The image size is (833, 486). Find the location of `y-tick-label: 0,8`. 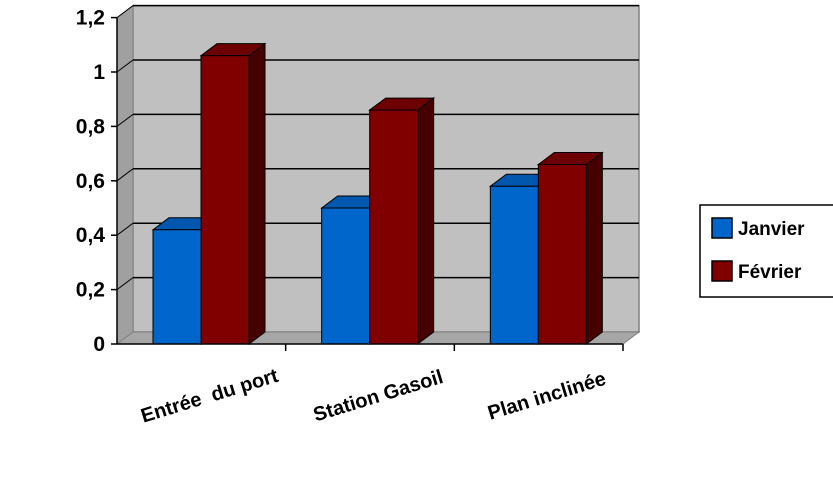

y-tick-label: 0,8 is located at coordinates (91, 126).